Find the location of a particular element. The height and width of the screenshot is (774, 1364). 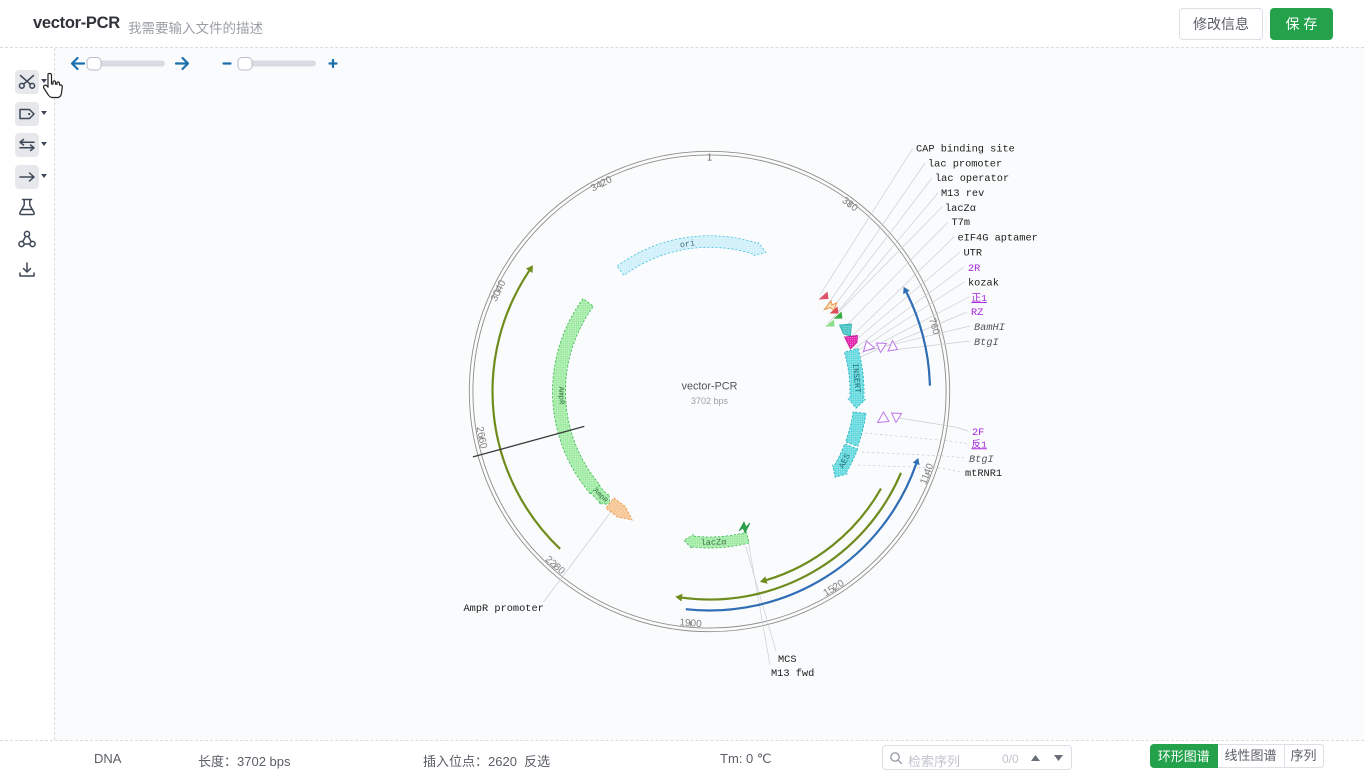

svg-text: T7m is located at coordinates (961, 223).